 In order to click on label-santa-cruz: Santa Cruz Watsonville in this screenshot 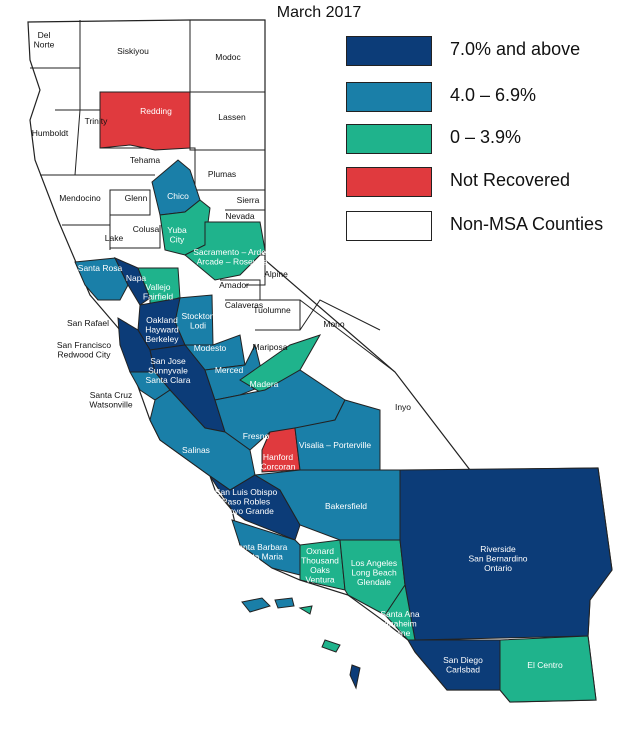, I will do `click(110, 400)`.